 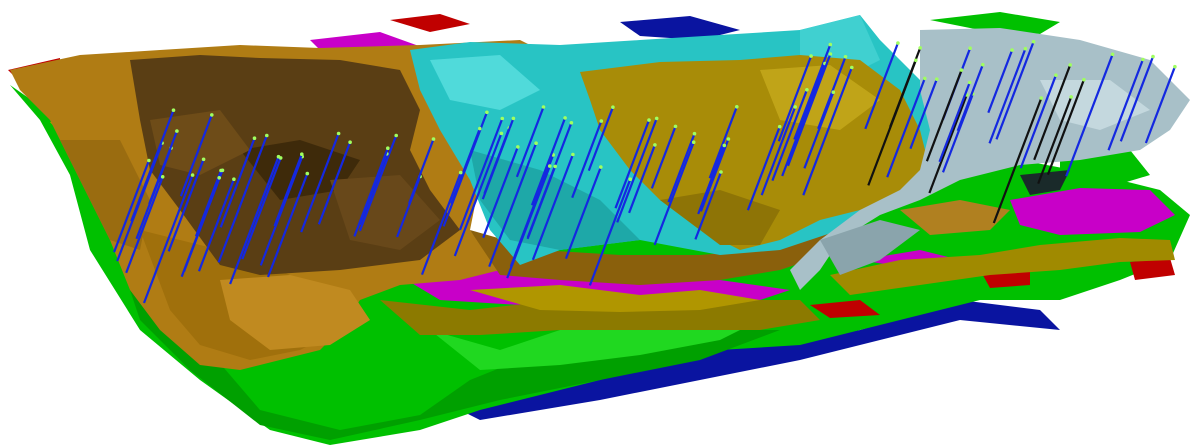 I want to click on silver-shade, so click(x=870, y=247).